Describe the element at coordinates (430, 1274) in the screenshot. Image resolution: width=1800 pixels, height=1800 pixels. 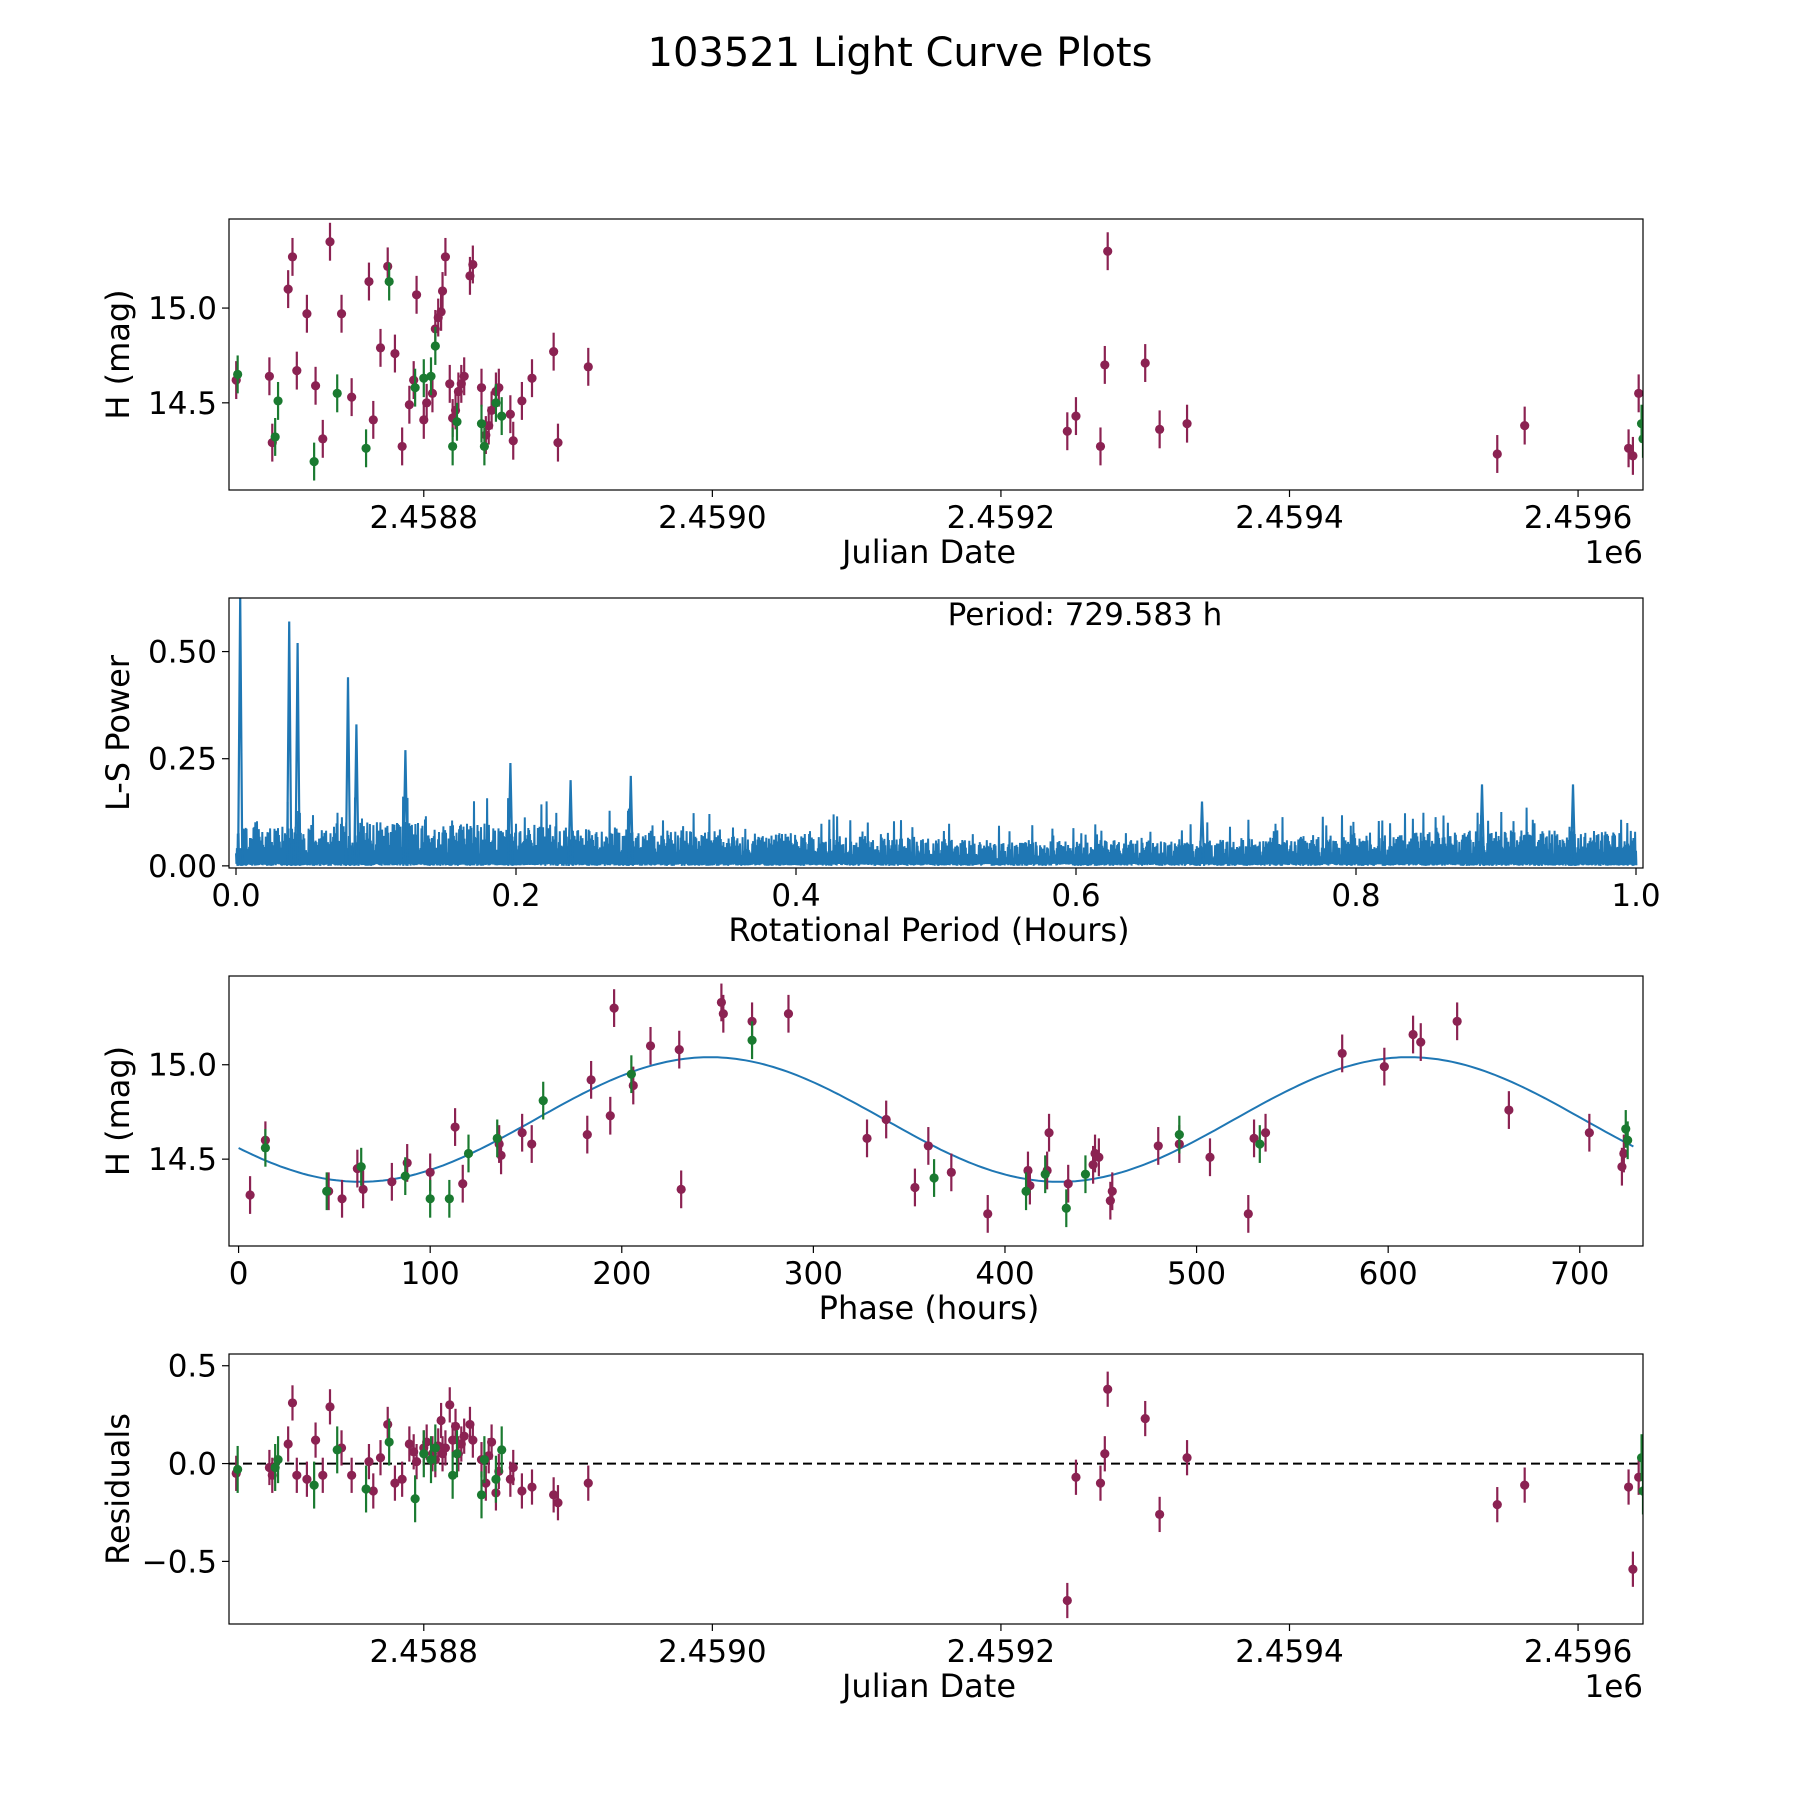
I see `x-tick-label: 100` at that location.